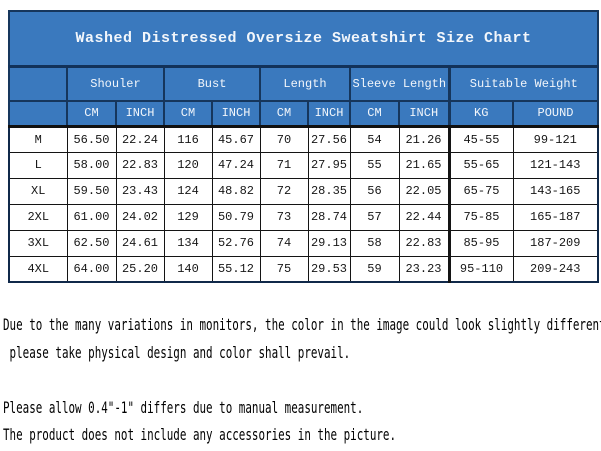 This screenshot has width=601, height=451. Describe the element at coordinates (38, 243) in the screenshot. I see `size-label: 3XL` at that location.